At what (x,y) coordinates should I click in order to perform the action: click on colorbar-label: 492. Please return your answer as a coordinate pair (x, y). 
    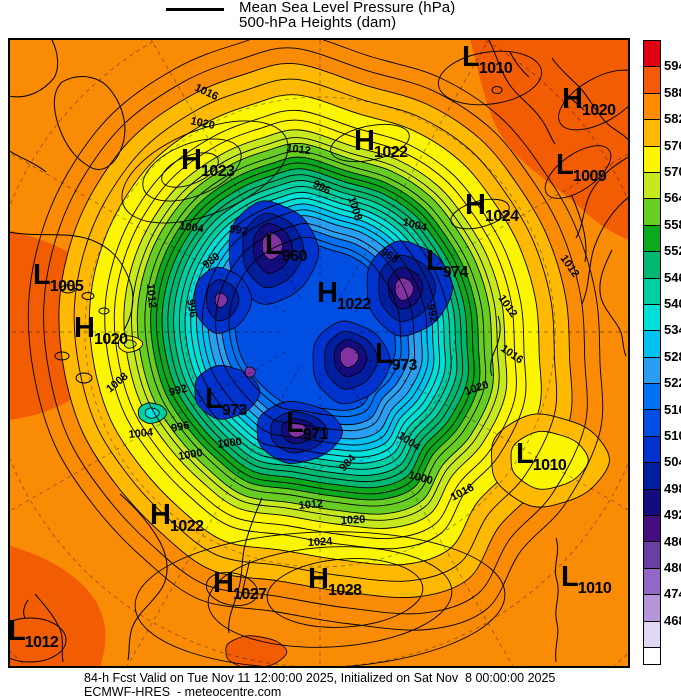
    Looking at the image, I should click on (672, 515).